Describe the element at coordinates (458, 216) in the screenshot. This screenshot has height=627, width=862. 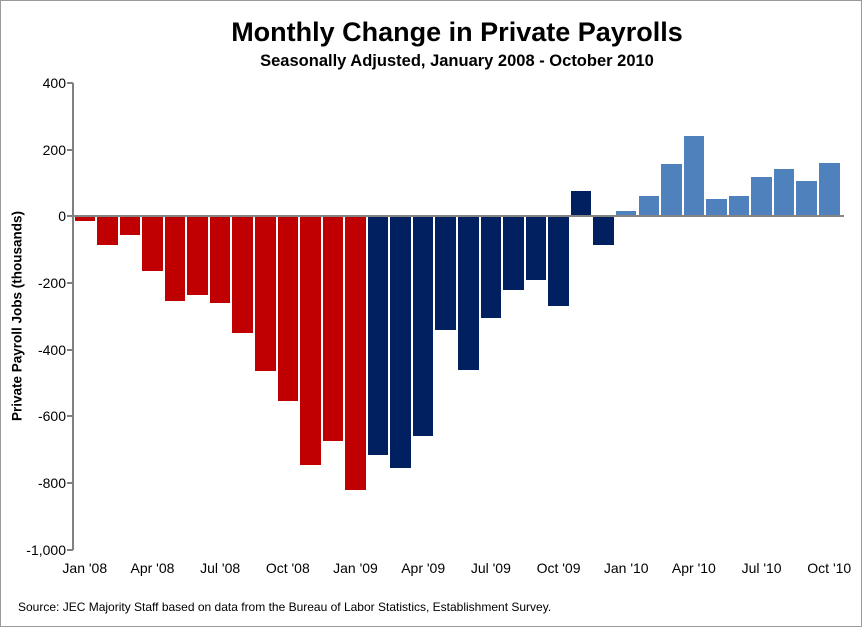
I see `zero-axis-line` at that location.